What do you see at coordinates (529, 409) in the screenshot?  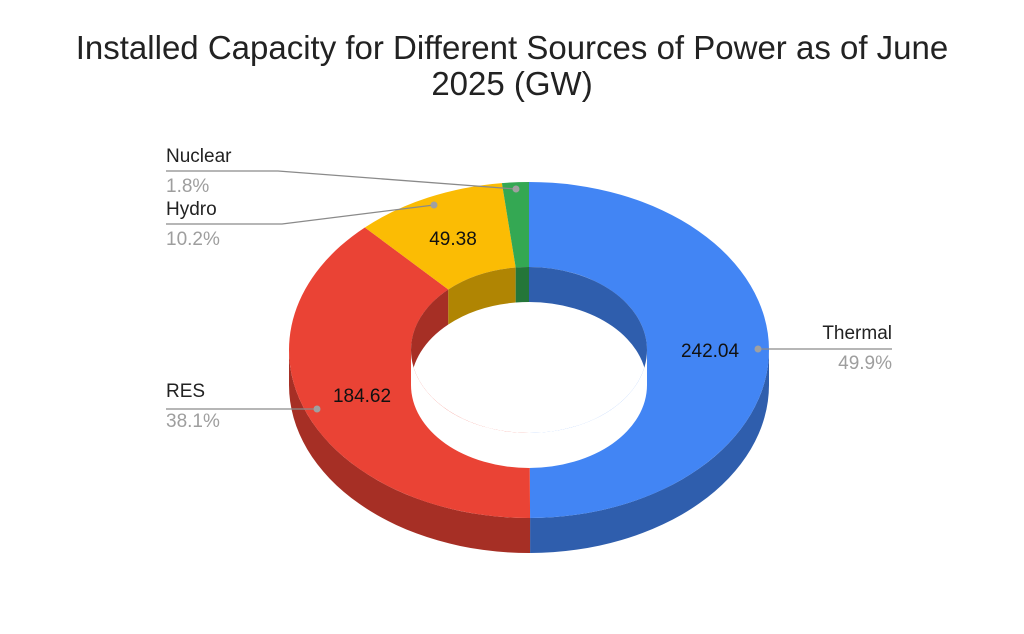 I see `donut-hole` at bounding box center [529, 409].